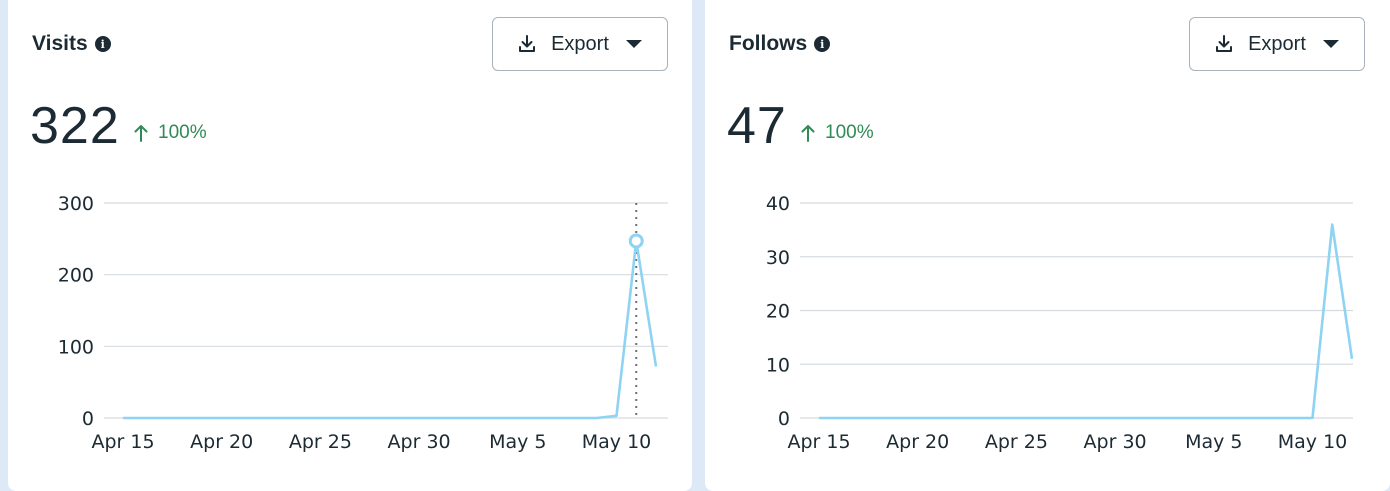  Describe the element at coordinates (768, 43) in the screenshot. I see `follows-title: Follows` at that location.